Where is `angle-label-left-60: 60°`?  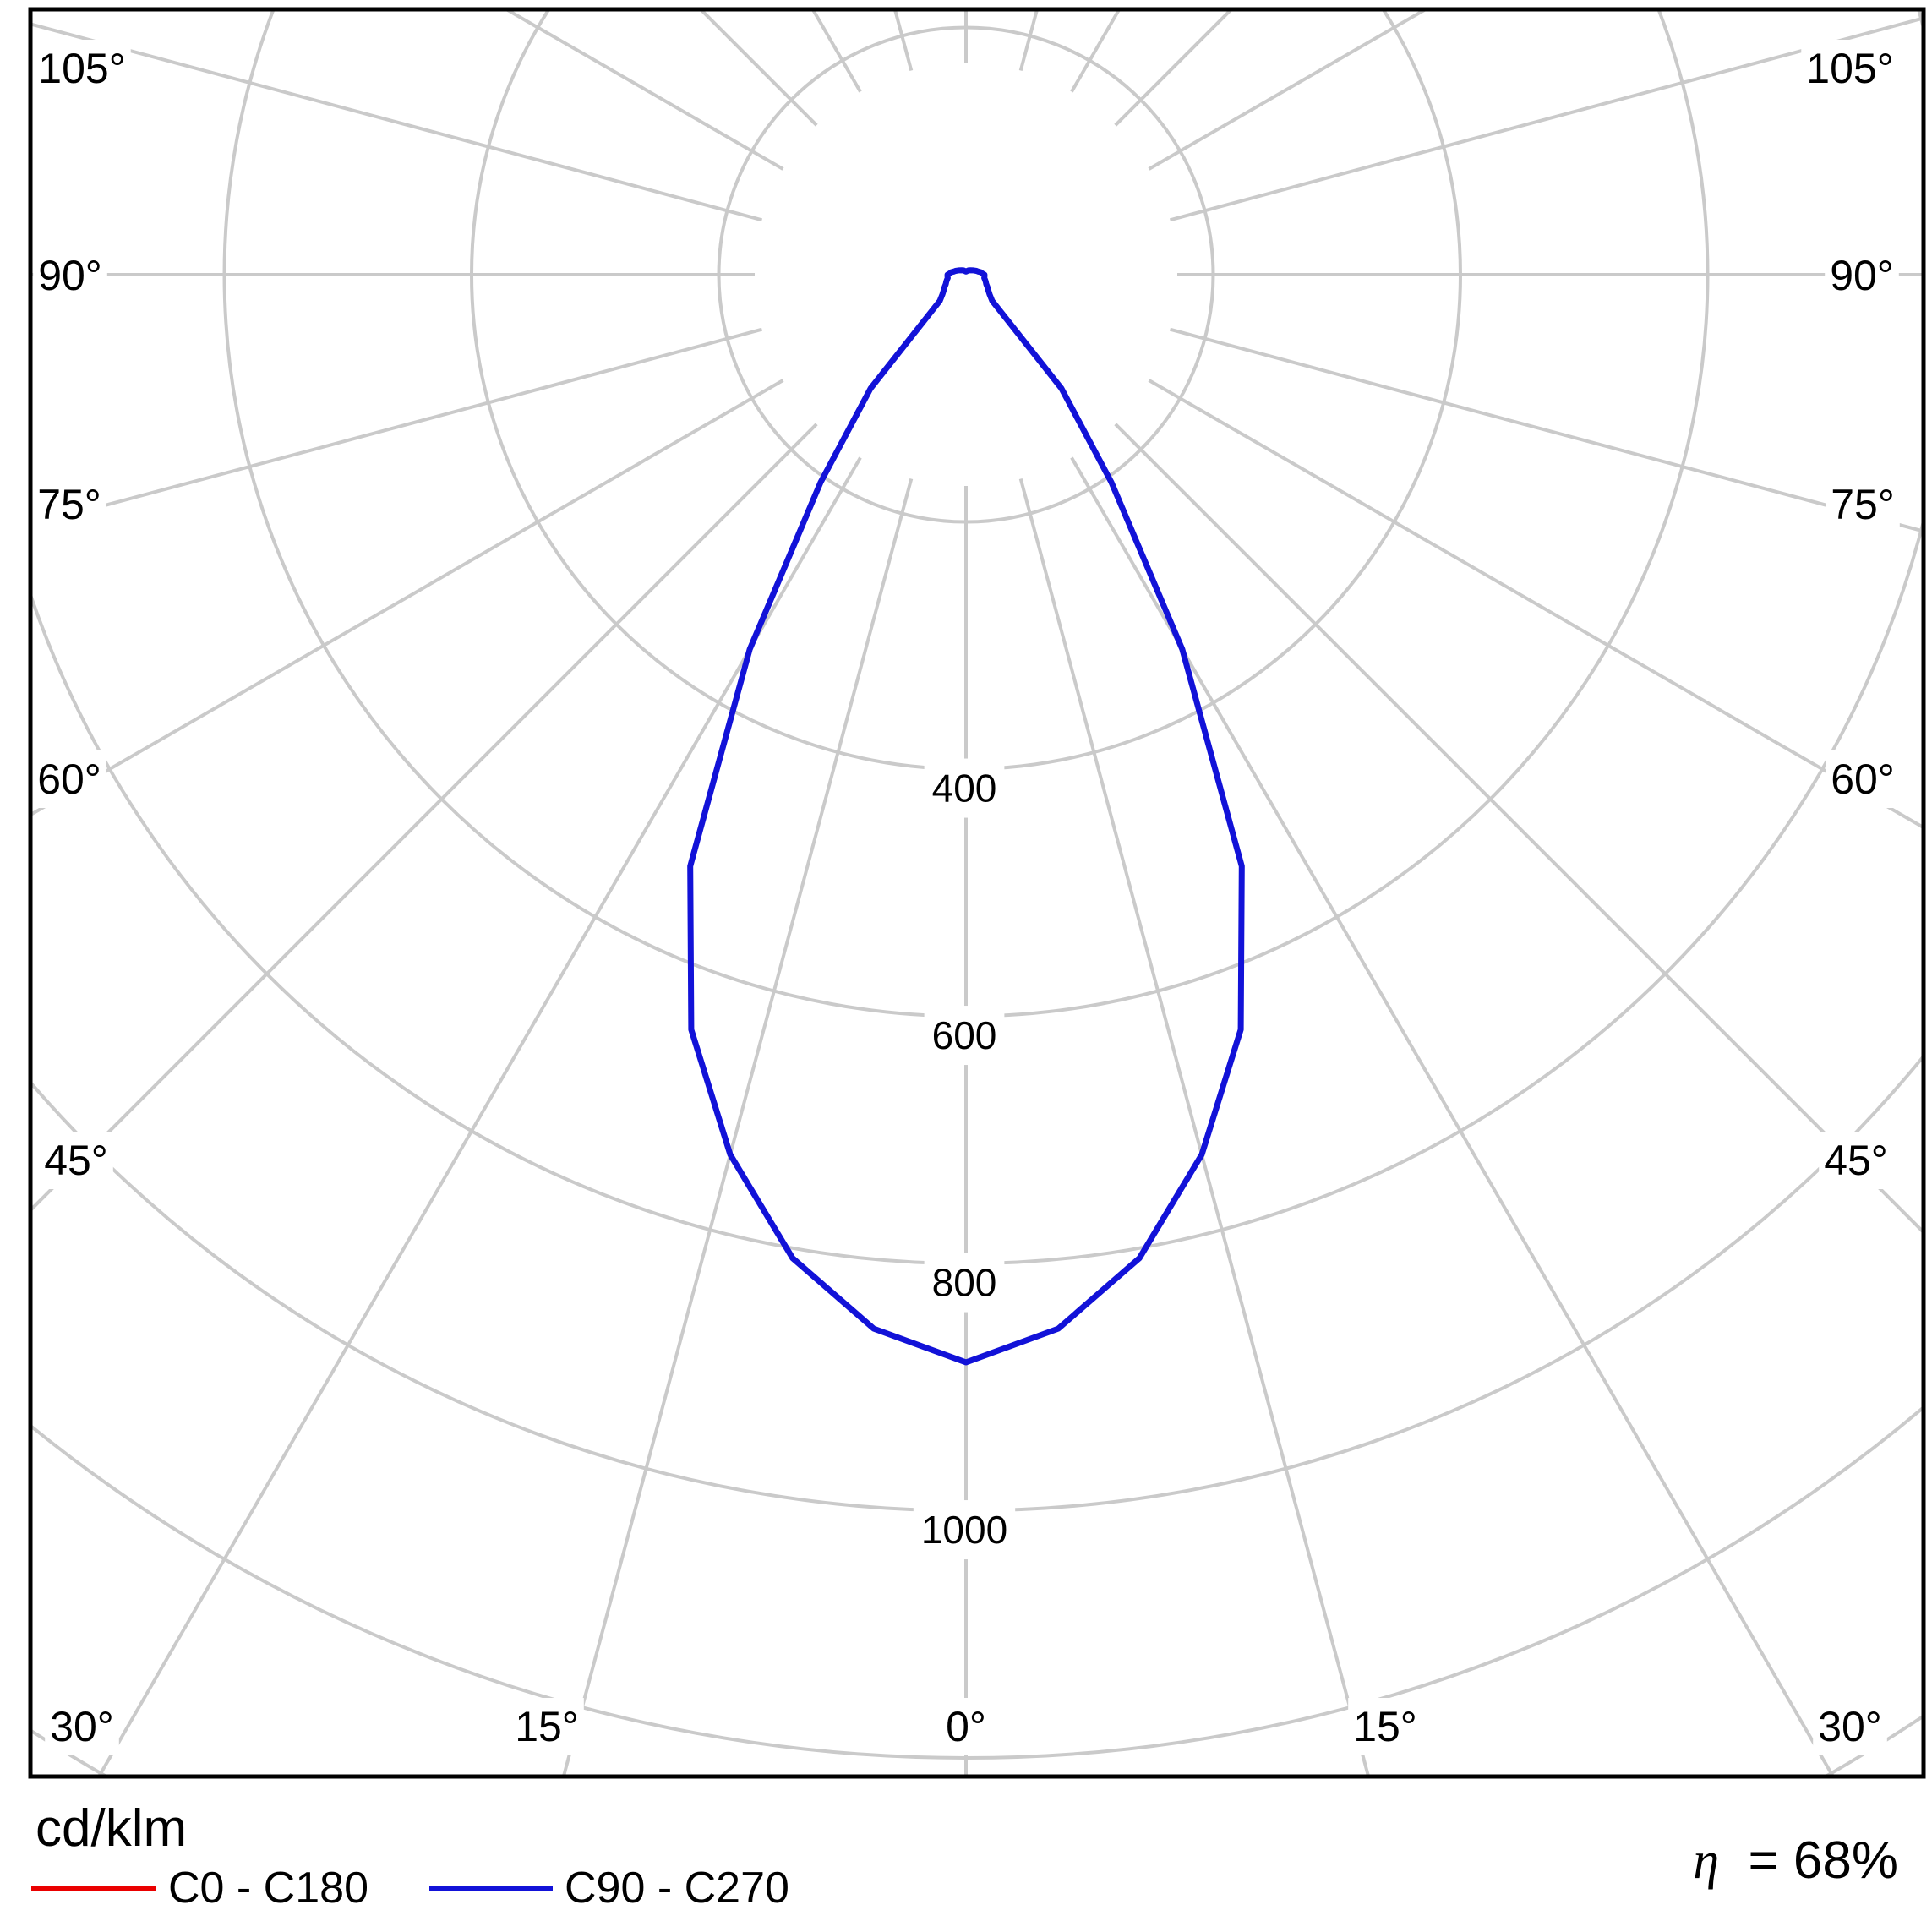 angle-label-left-60: 60° is located at coordinates (69, 779).